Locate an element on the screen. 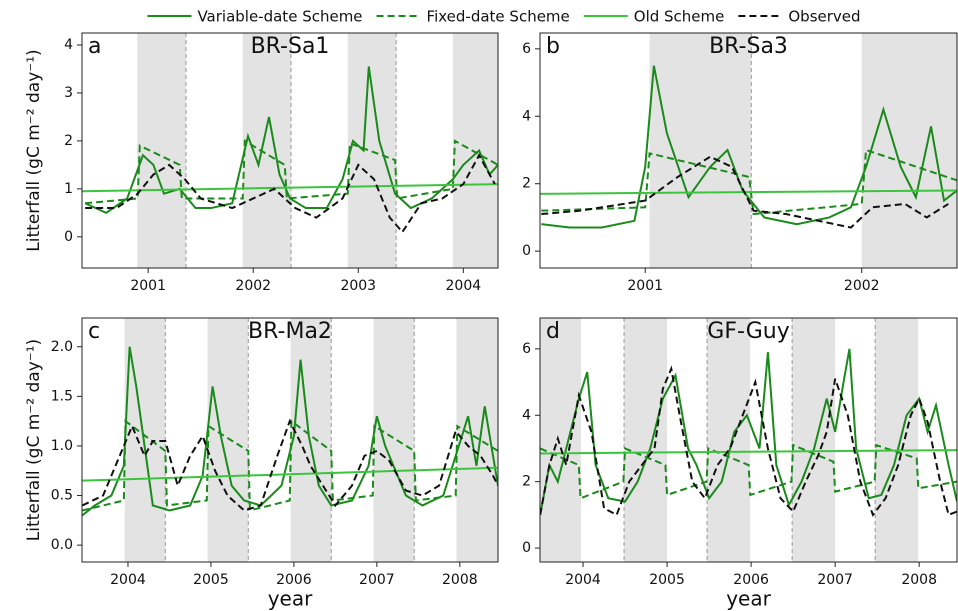 The width and height of the screenshot is (958, 611). y-tick-label: 1 is located at coordinates (68, 189).